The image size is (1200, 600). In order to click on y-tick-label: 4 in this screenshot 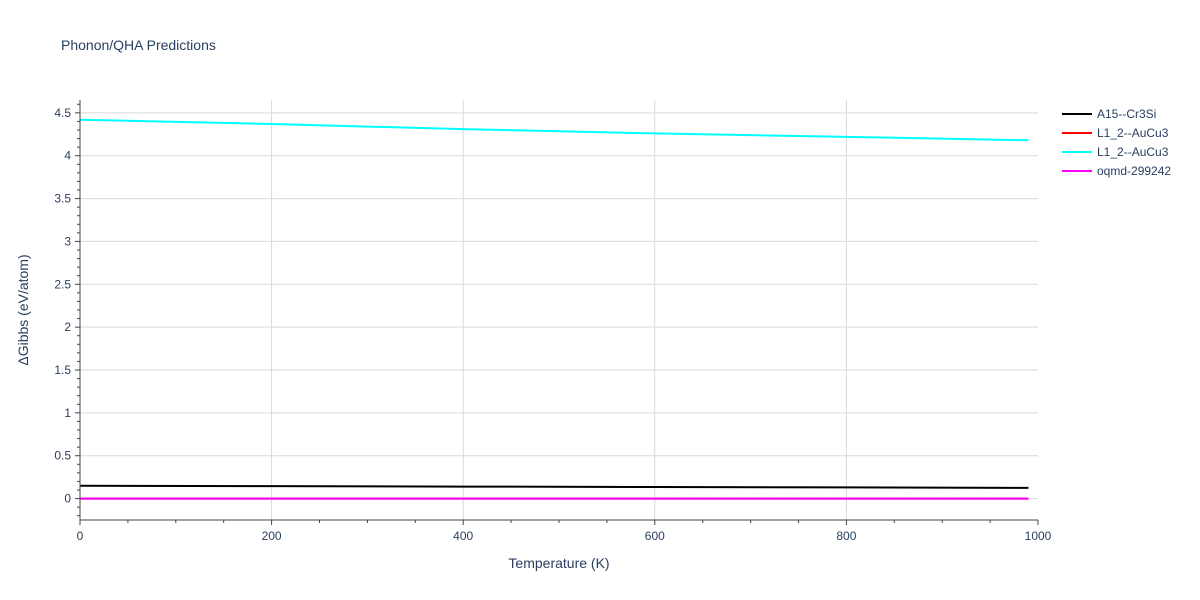, I will do `click(67, 156)`.